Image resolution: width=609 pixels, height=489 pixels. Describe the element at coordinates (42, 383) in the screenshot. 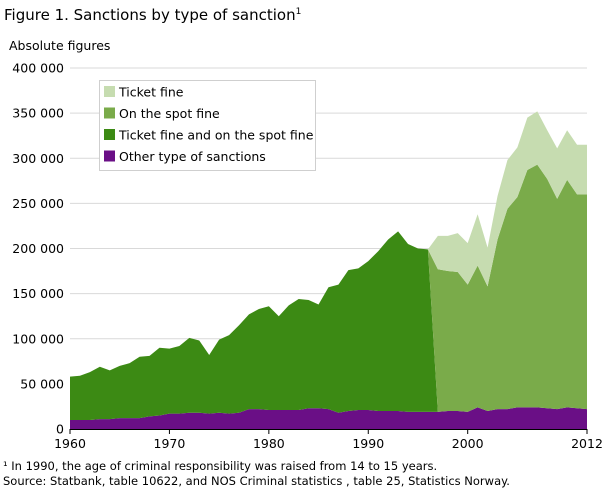

I see `y-tick-label: 50 000` at that location.